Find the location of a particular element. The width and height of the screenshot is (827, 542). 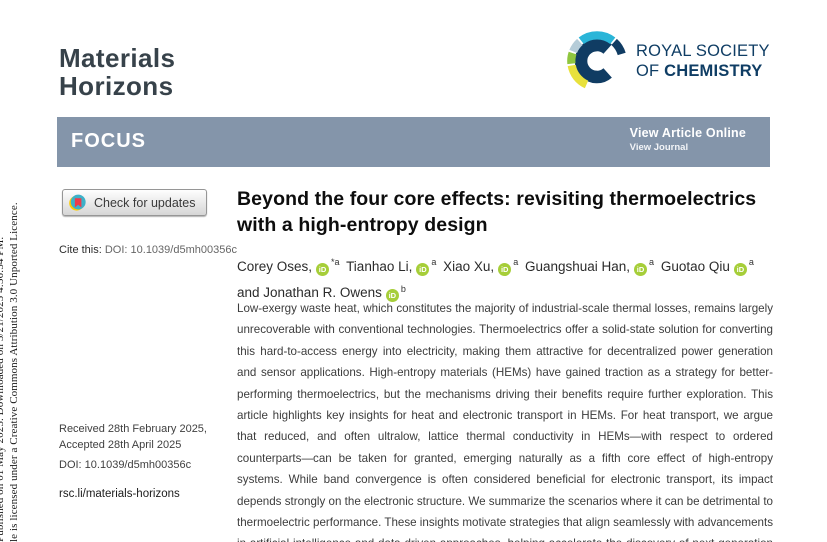

author-name: Guangshuai Han, is located at coordinates (577, 266).